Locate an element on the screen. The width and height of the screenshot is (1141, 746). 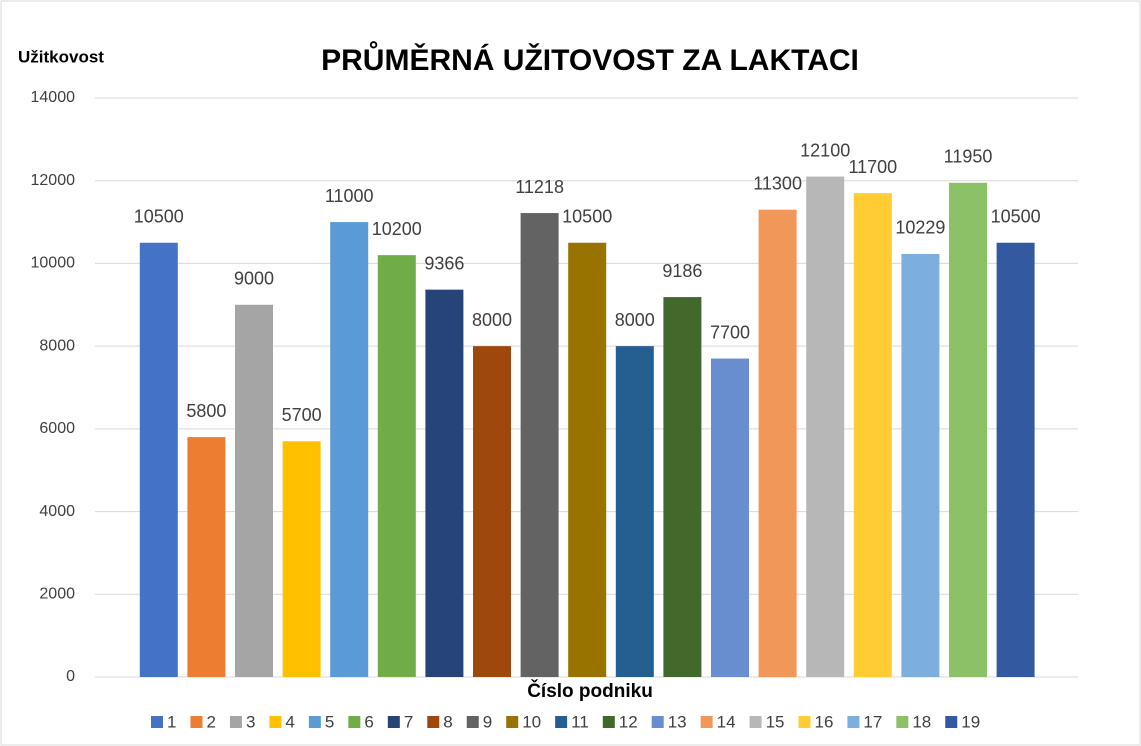
y-tick-label: 8000 is located at coordinates (57, 345).